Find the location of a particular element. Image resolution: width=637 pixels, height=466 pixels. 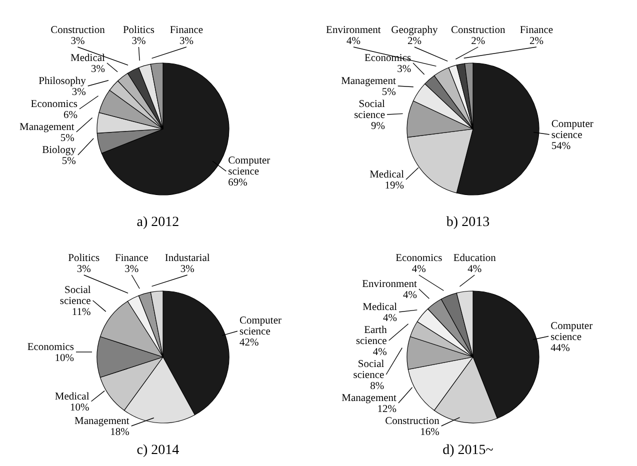

slice-label: Earth science is located at coordinates (372, 336).